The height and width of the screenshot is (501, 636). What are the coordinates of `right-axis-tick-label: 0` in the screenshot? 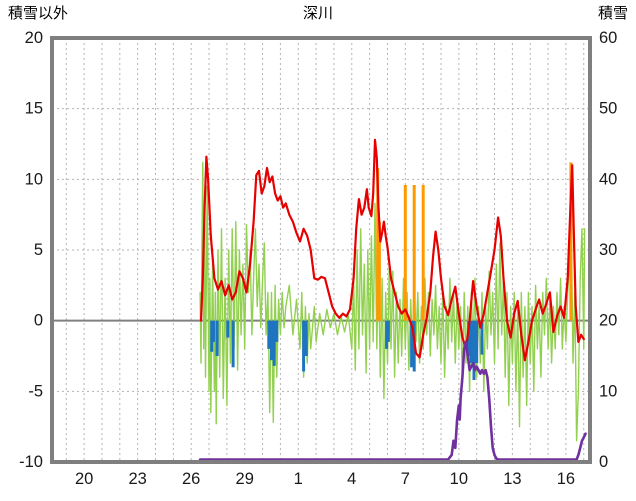 It's located at (603, 462).